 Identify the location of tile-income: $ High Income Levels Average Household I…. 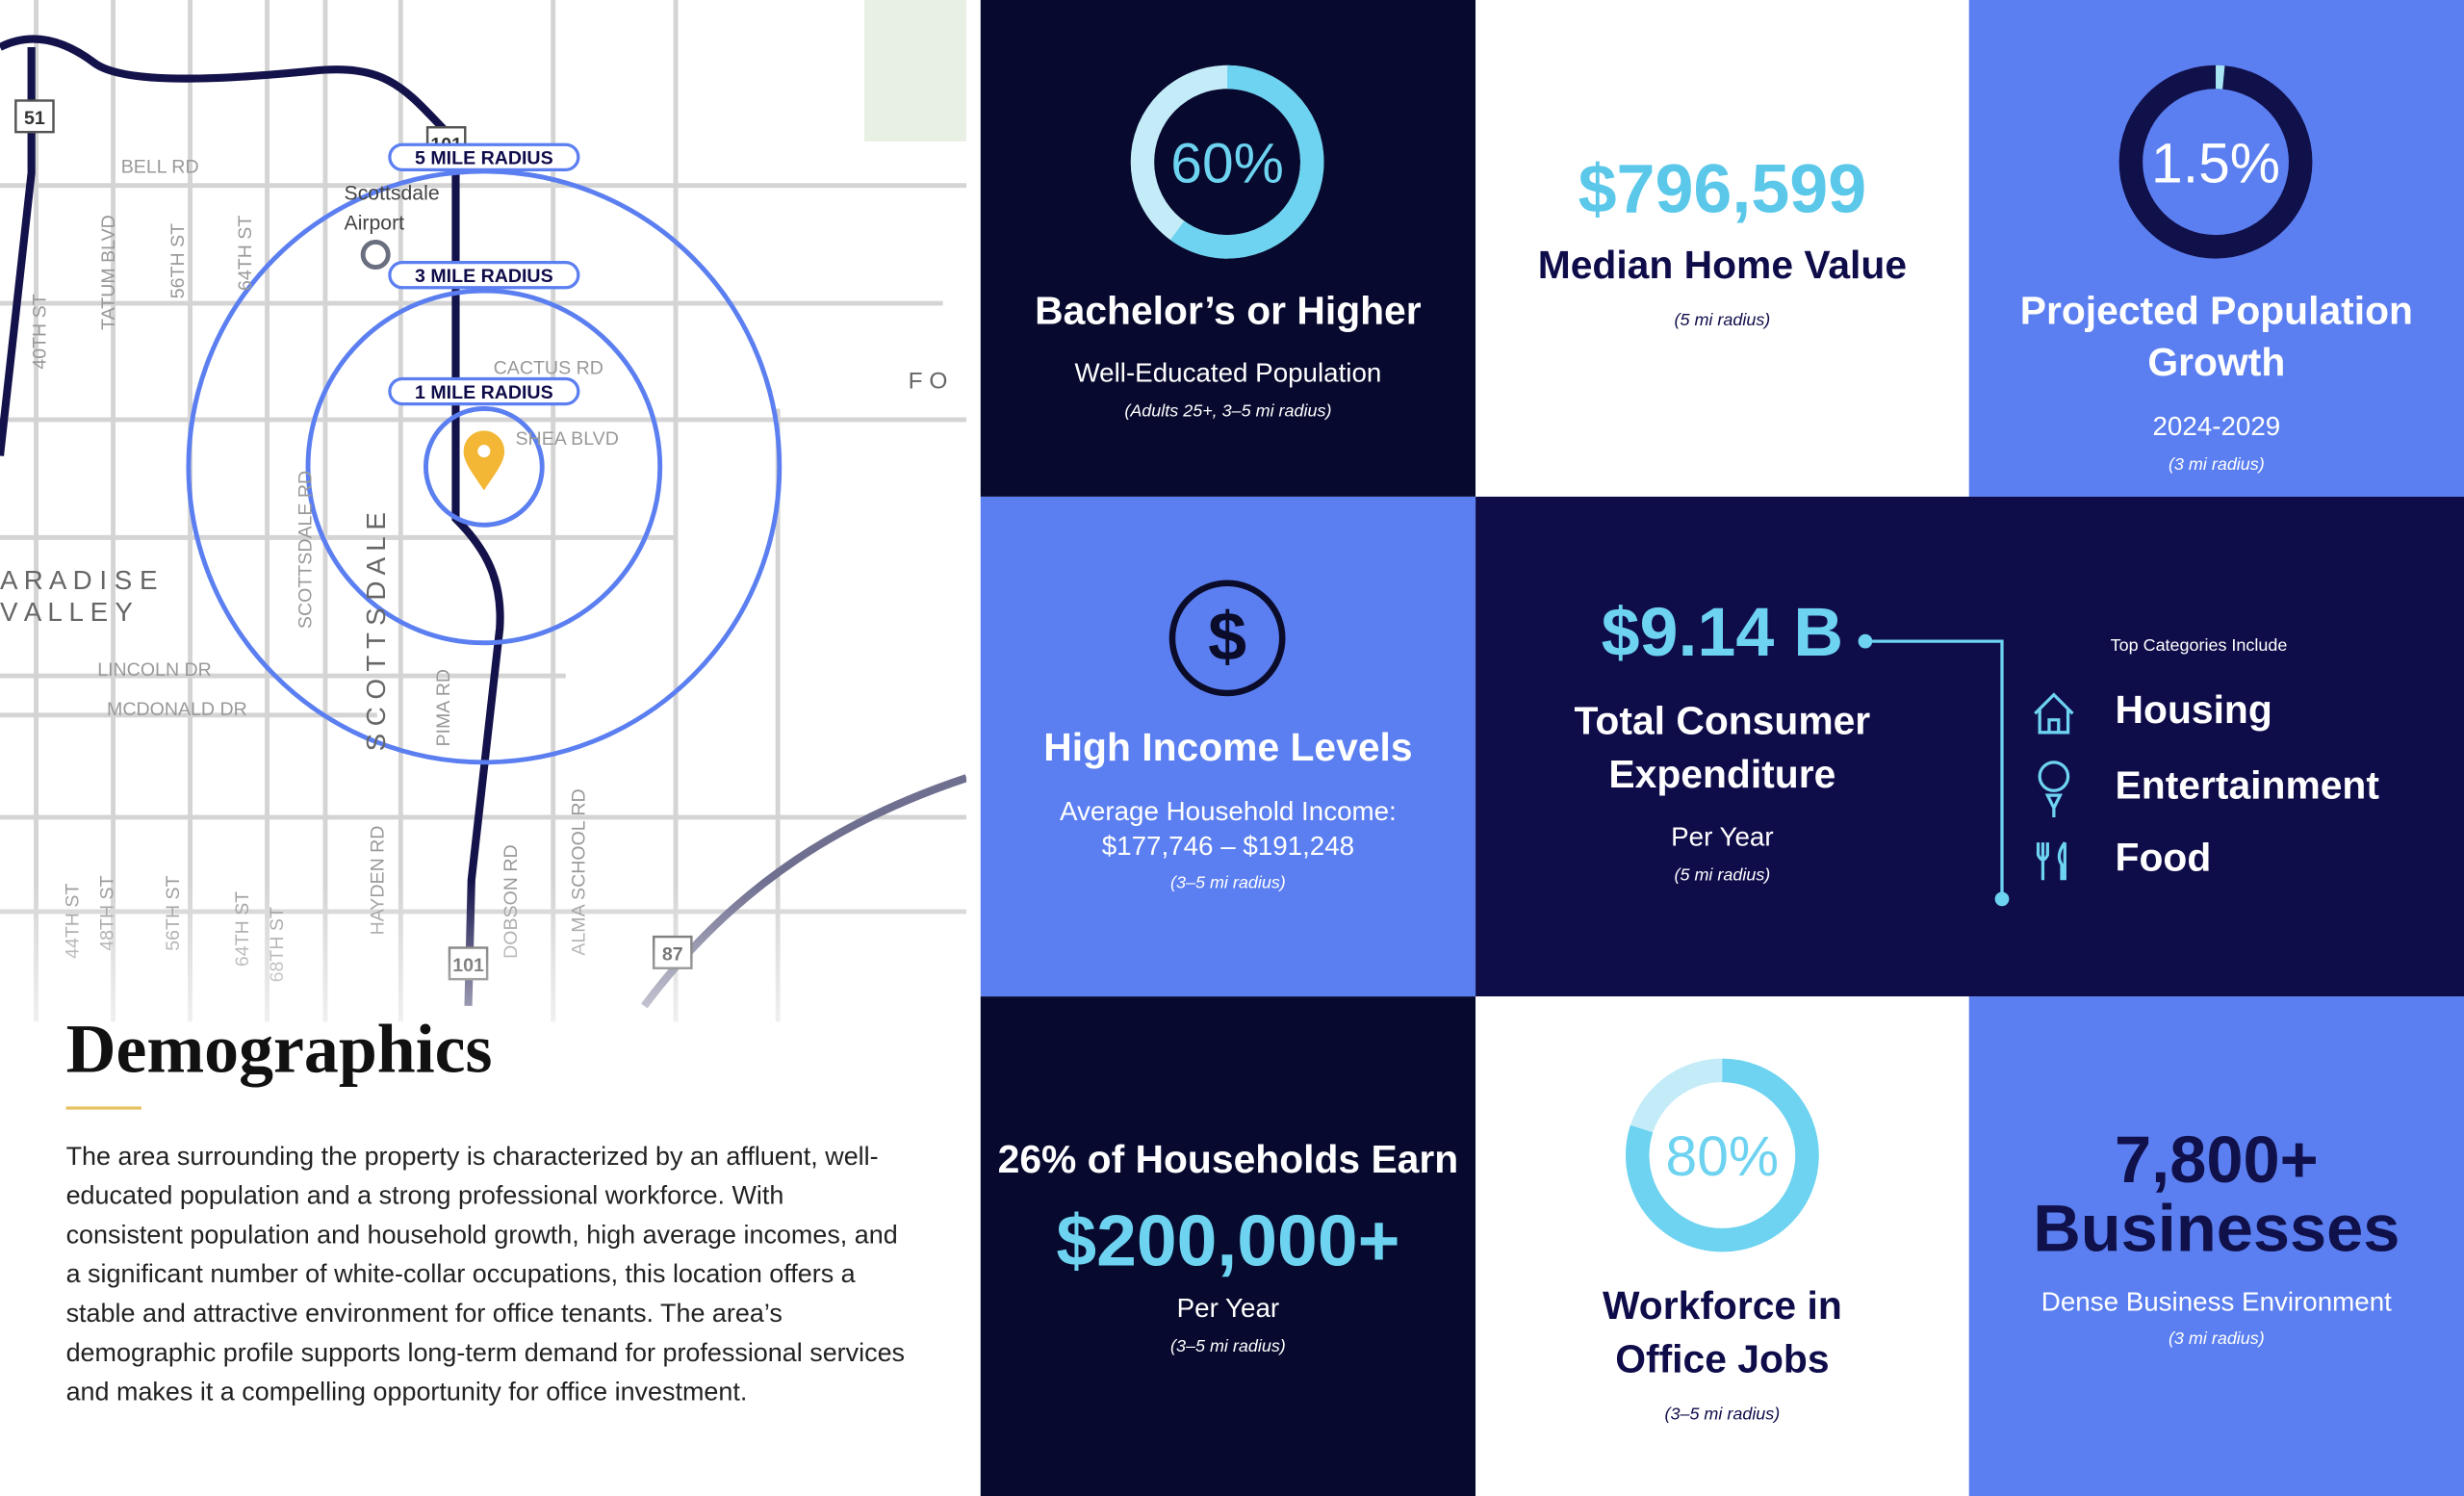
(1228, 746).